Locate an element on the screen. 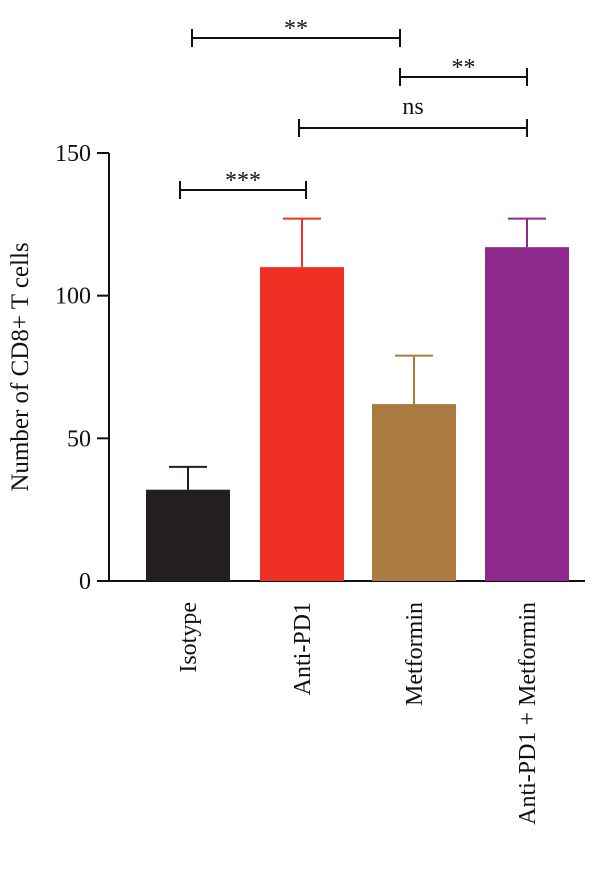 The height and width of the screenshot is (892, 600). x-category-label-0: Isotype is located at coordinates (189, 637).